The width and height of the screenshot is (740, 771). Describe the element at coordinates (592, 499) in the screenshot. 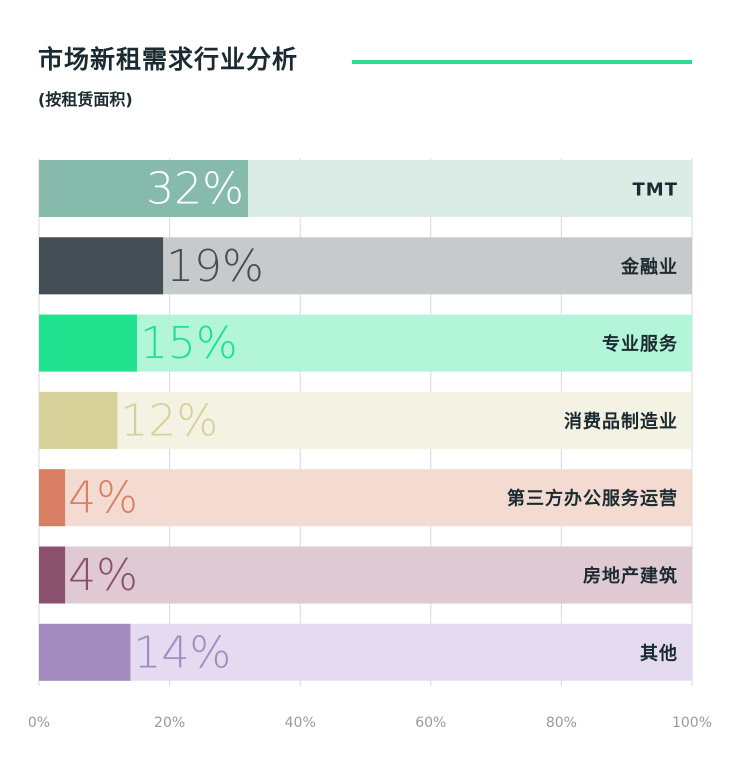

I see `category-label: 第三方办公服务运营` at that location.